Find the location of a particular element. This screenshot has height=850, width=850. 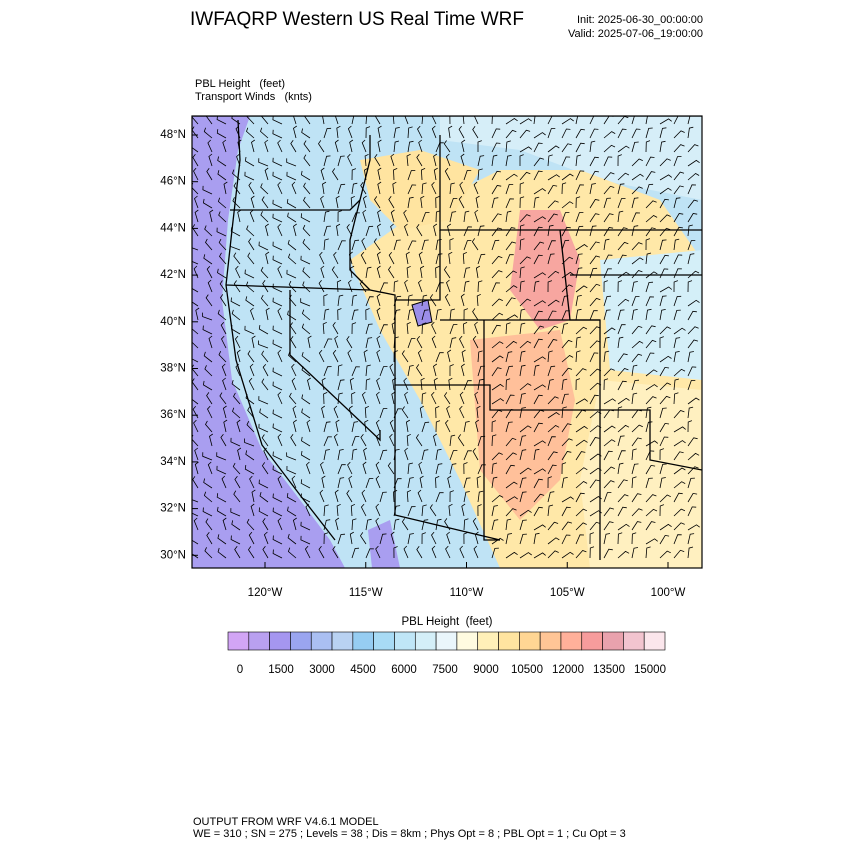

colorbar-label: 4500 is located at coordinates (363, 670).